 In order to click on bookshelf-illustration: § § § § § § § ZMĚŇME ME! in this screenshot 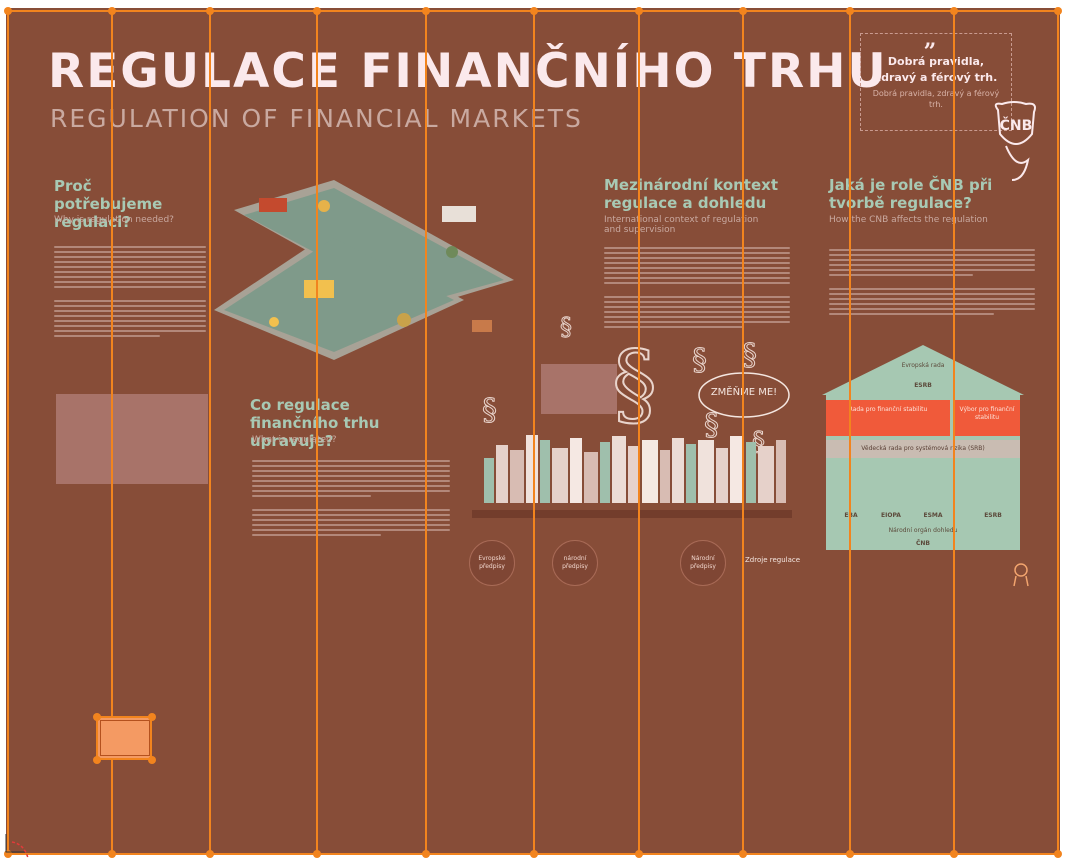, I will do `click(632, 415)`.